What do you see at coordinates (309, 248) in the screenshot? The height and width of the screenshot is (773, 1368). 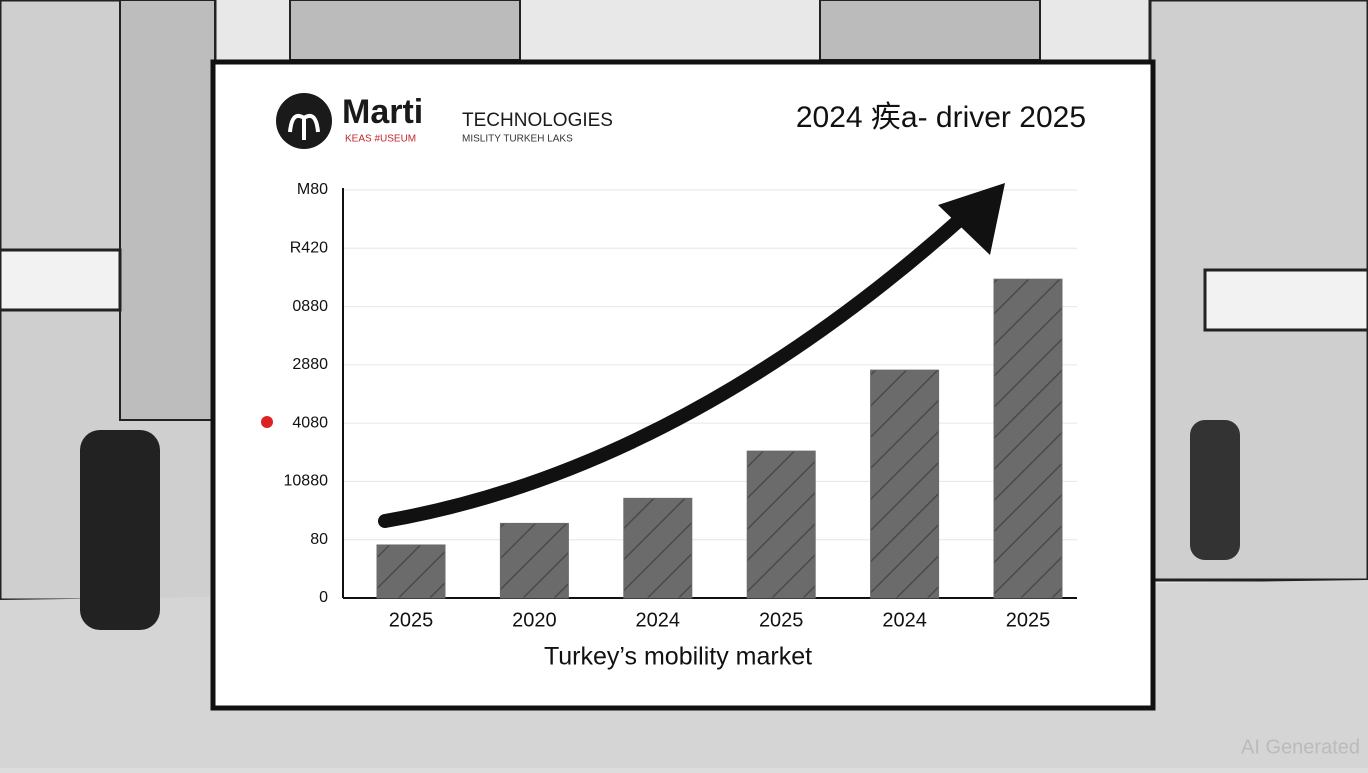 I see `y-tick-label: R420` at bounding box center [309, 248].